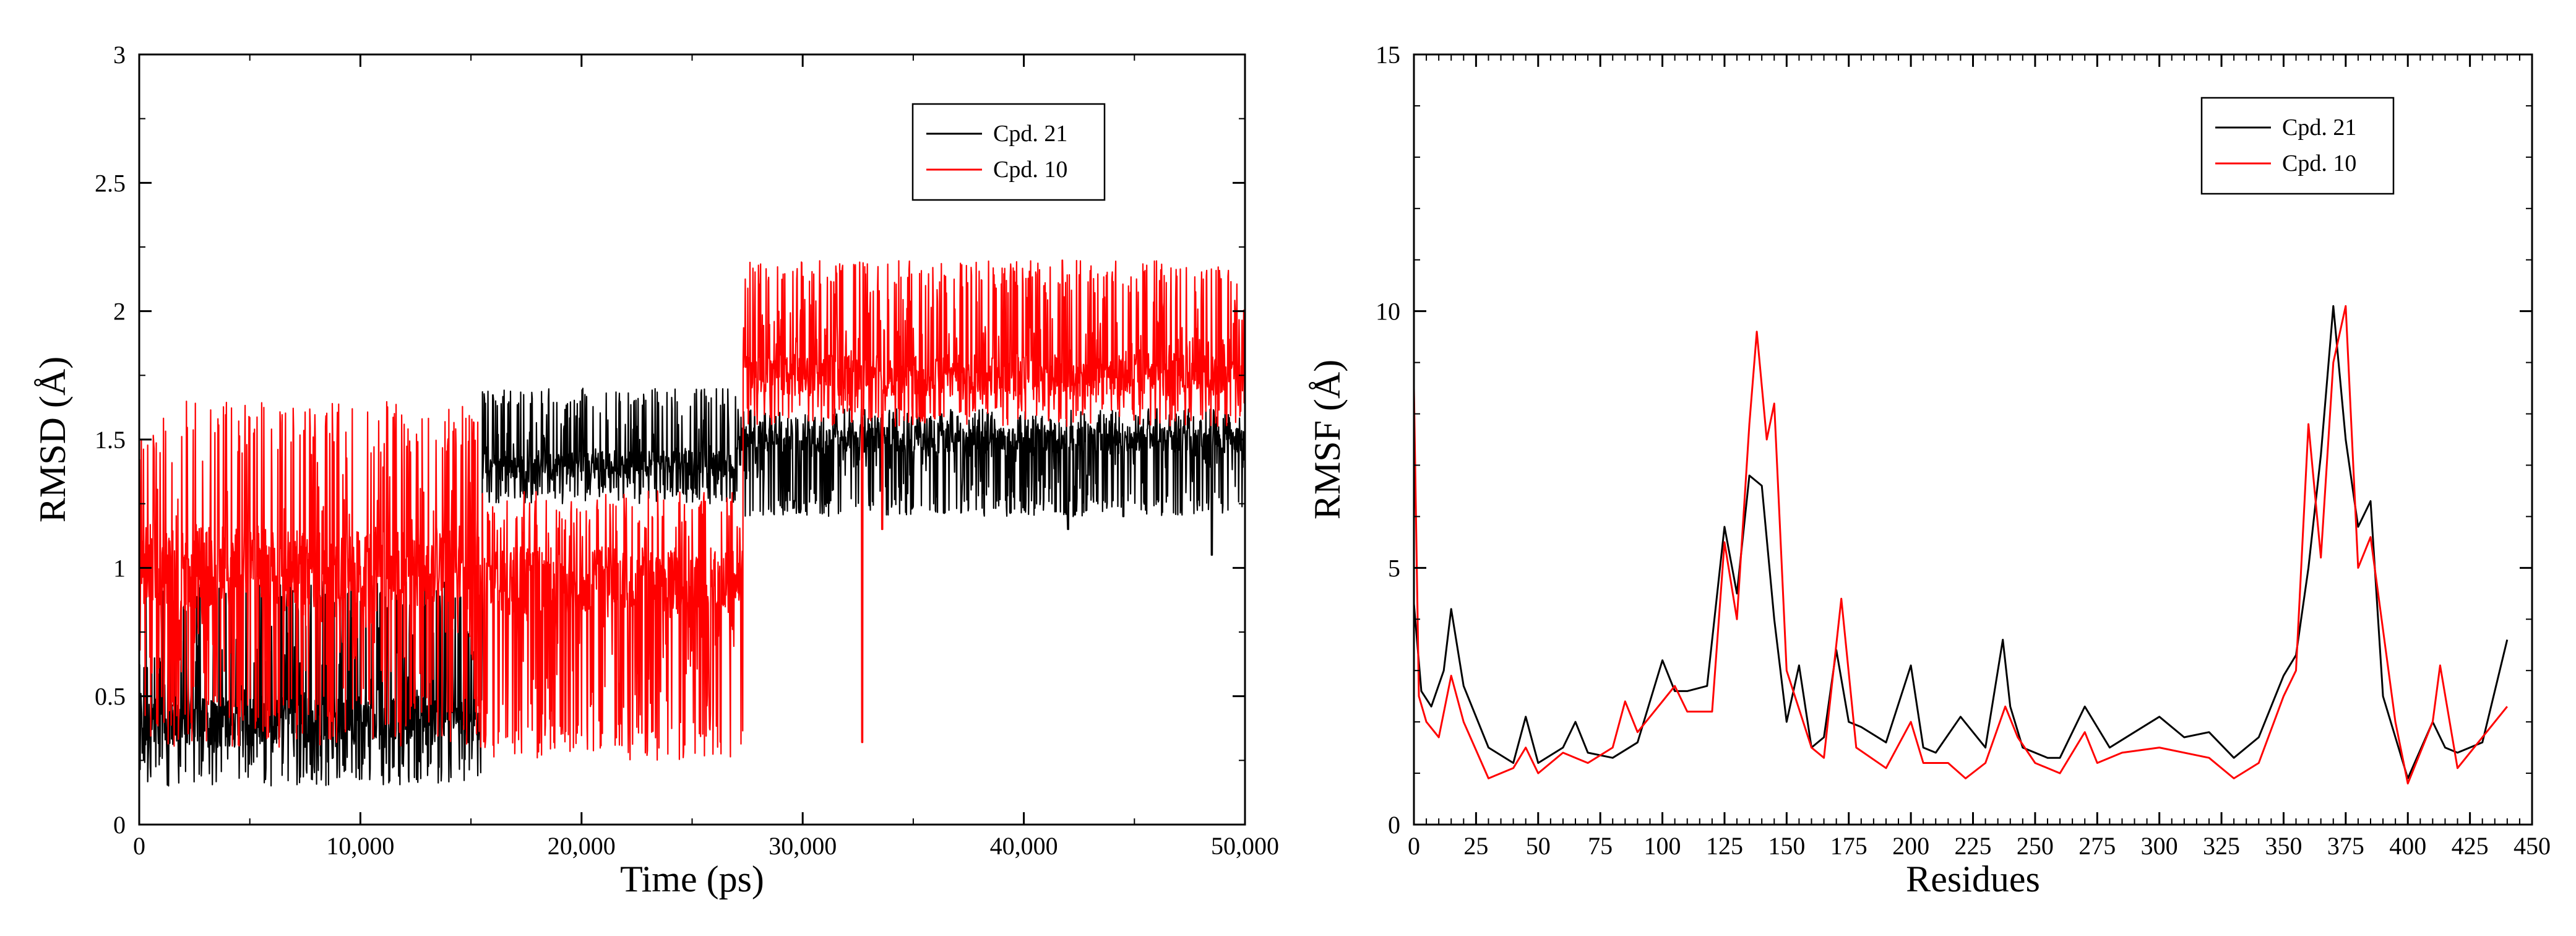 Image resolution: width=2576 pixels, height=936 pixels. I want to click on rmsf-x-tick-label: 250, so click(2035, 846).